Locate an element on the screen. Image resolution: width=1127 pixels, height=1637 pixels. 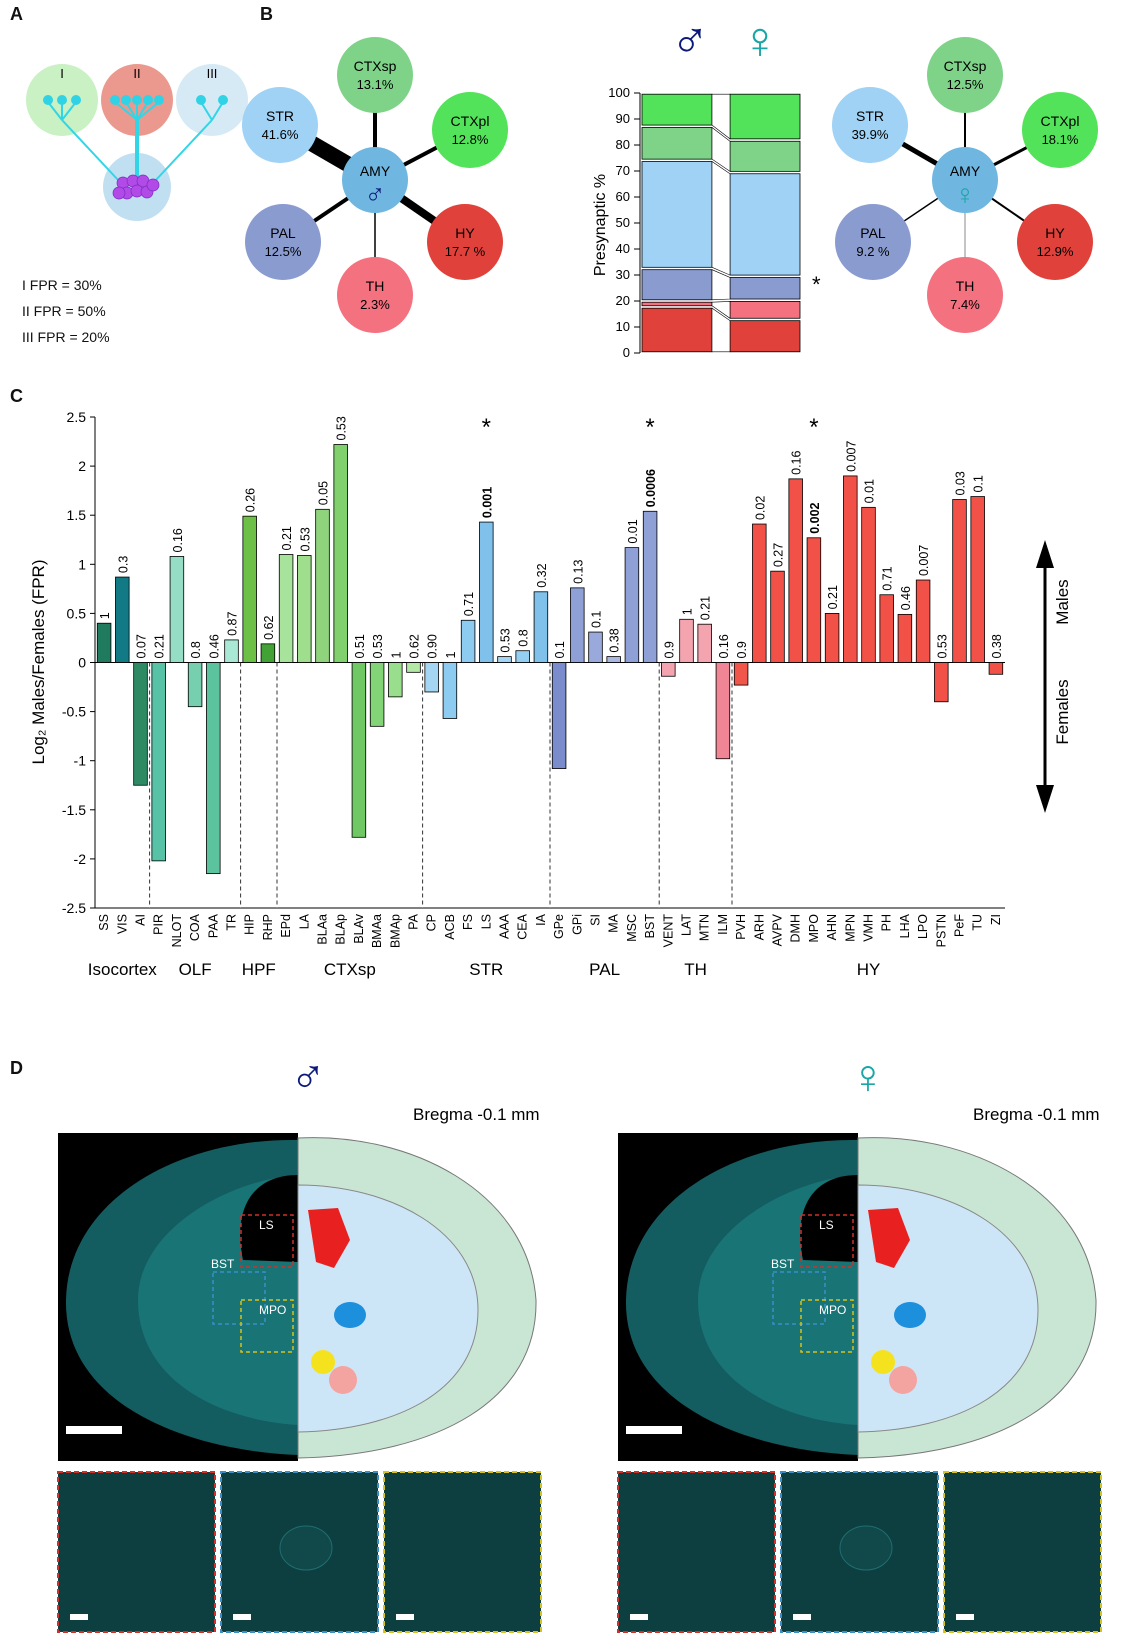
category-label-CP: CP is located at coordinates (432, 922).